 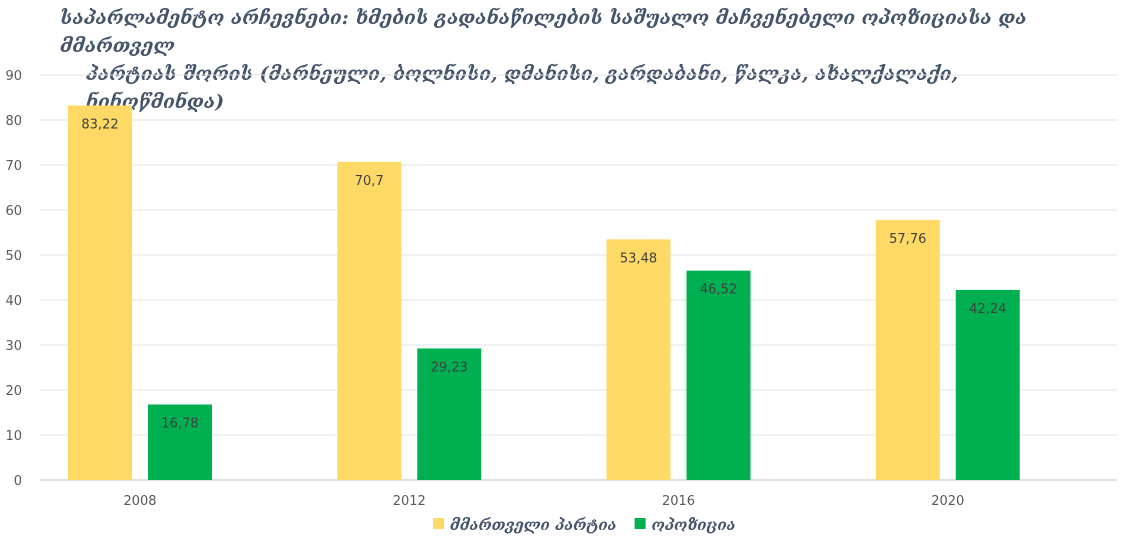 I want to click on legend-label: ოპოზიცია, so click(x=694, y=525).